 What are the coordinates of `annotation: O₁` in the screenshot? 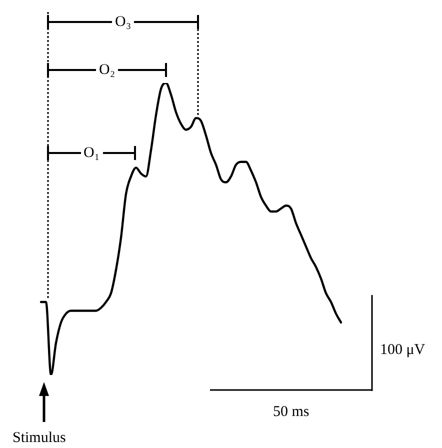 It's located at (91, 153).